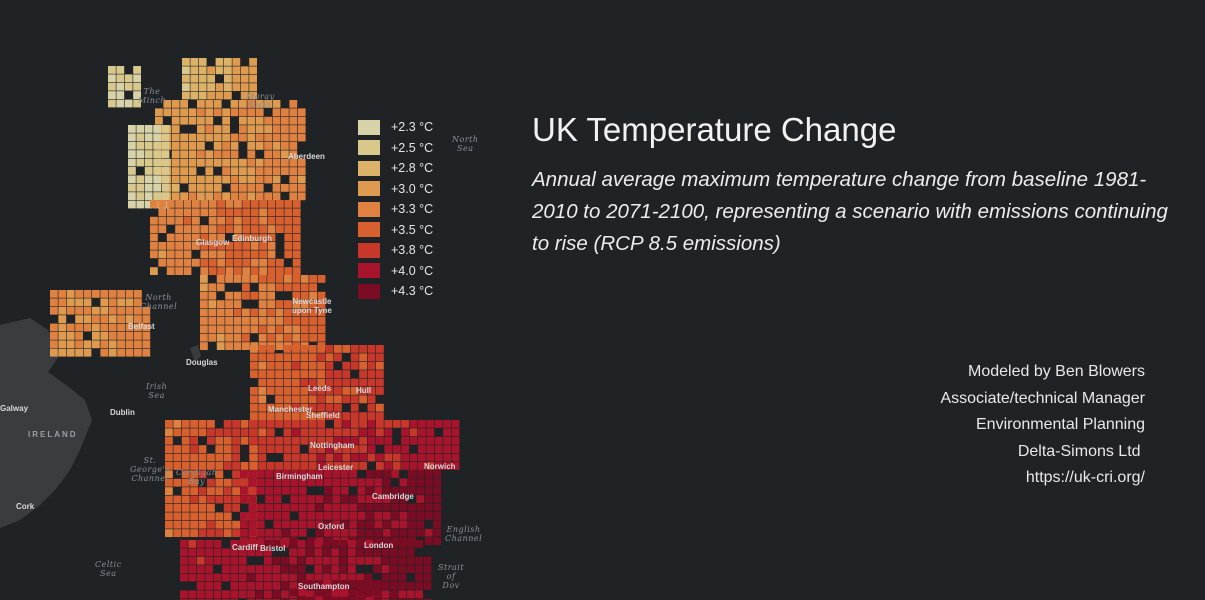 The height and width of the screenshot is (600, 1205). I want to click on map-label-edinburgh: Edinburgh, so click(252, 238).